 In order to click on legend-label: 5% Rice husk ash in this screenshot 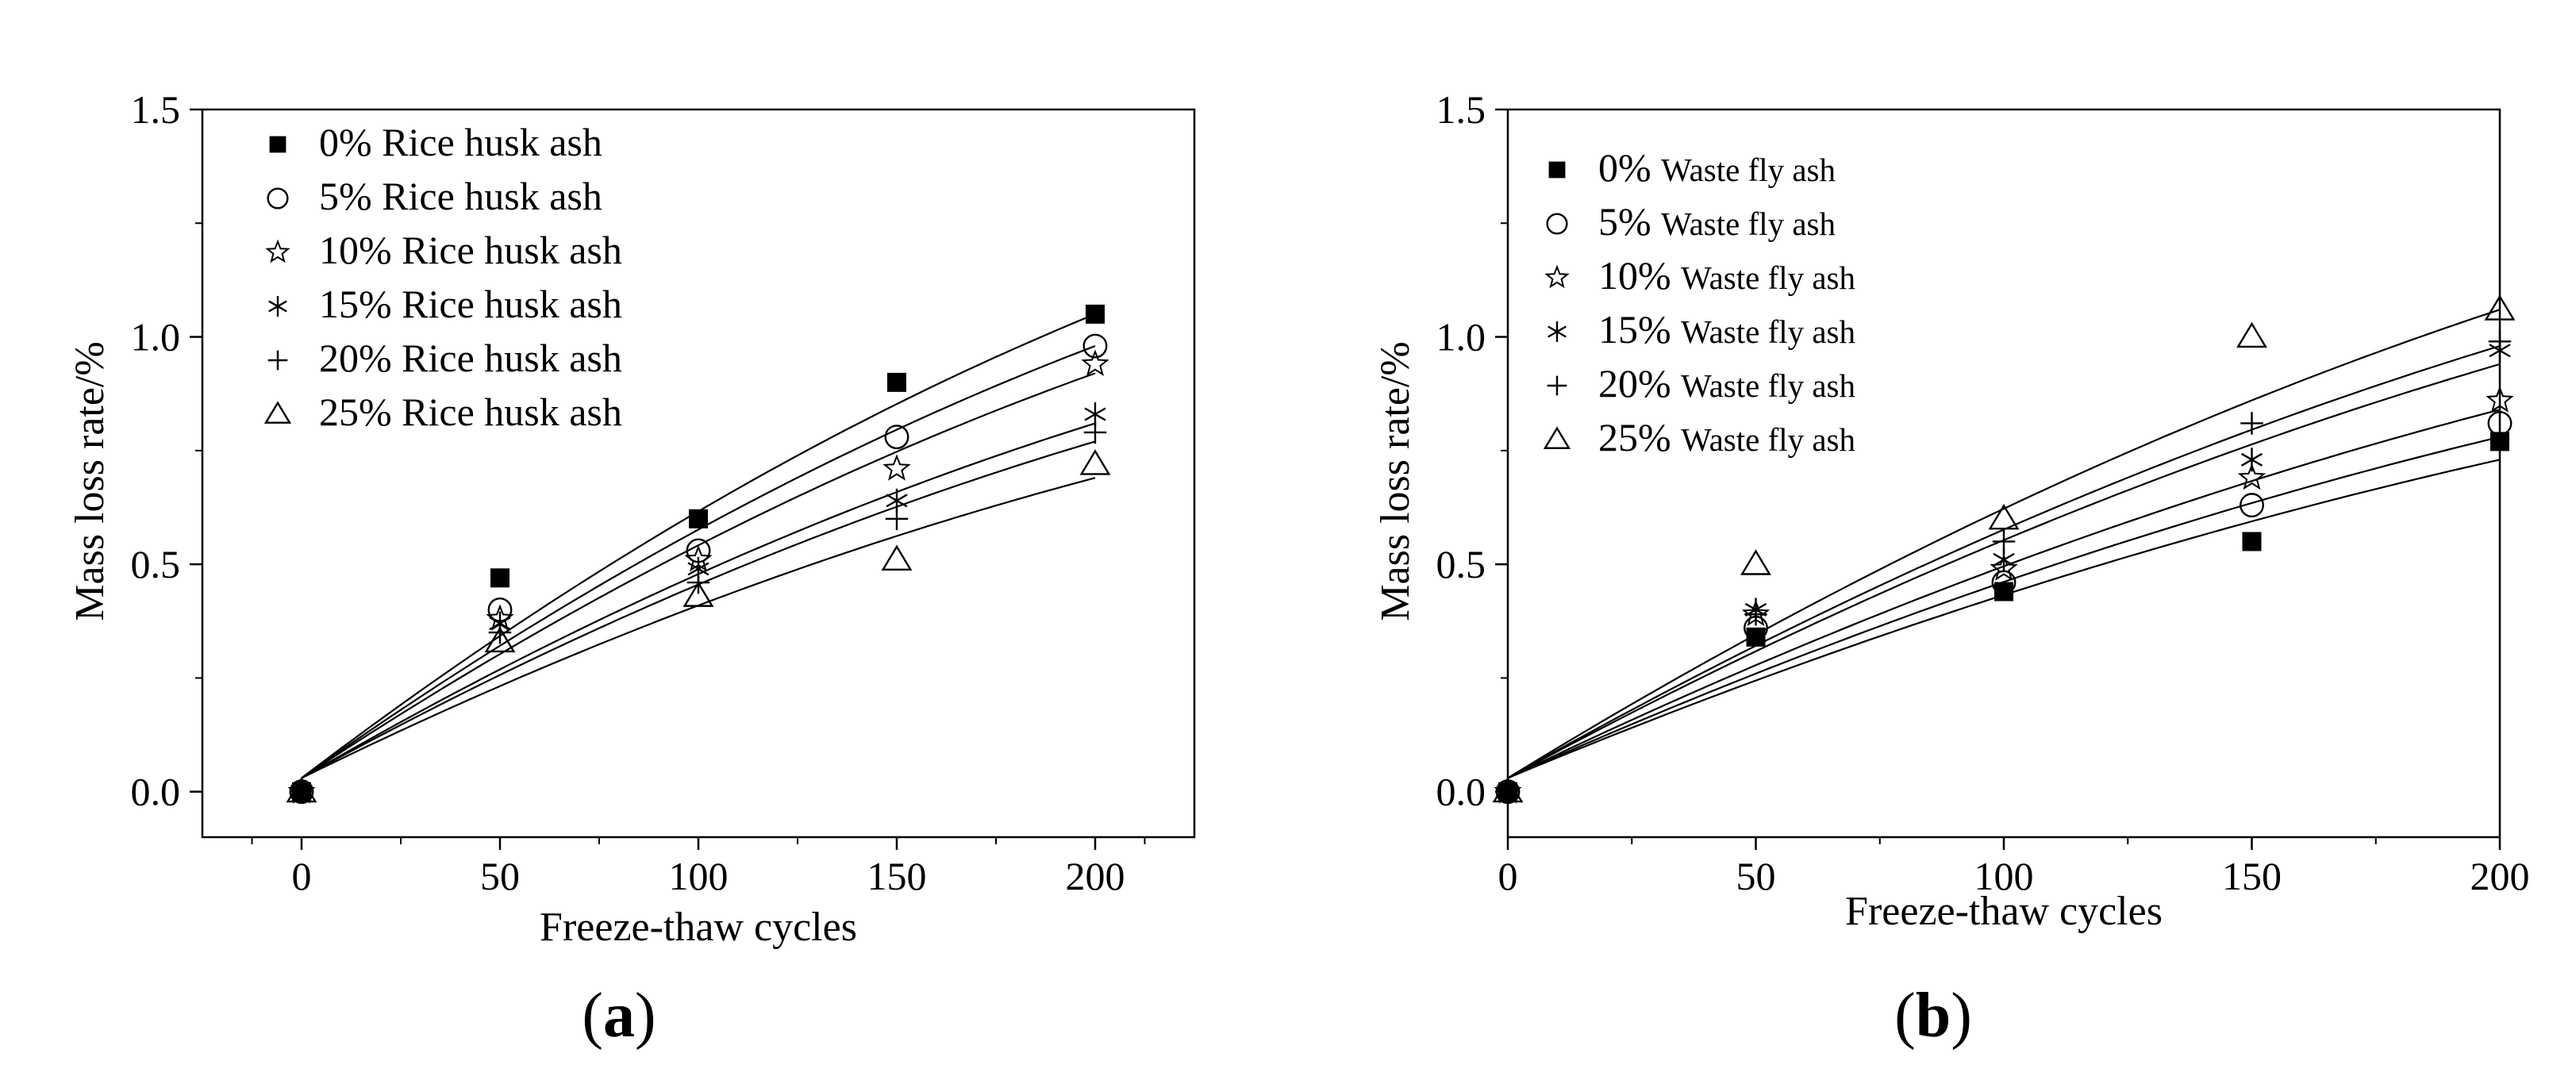, I will do `click(461, 196)`.